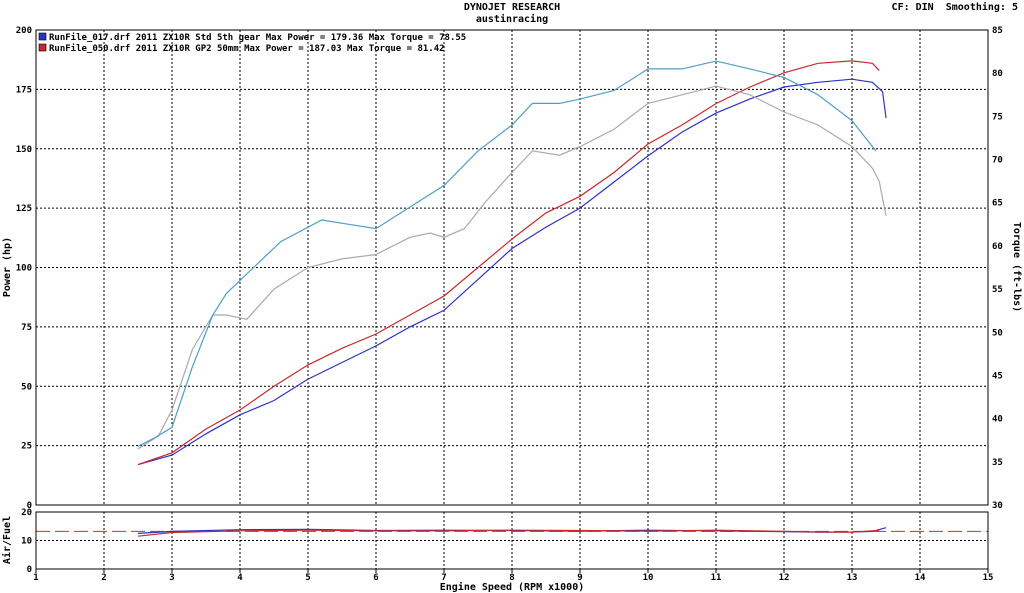 This screenshot has height=593, width=1024. I want to click on y2-tick-label: 70, so click(997, 161).